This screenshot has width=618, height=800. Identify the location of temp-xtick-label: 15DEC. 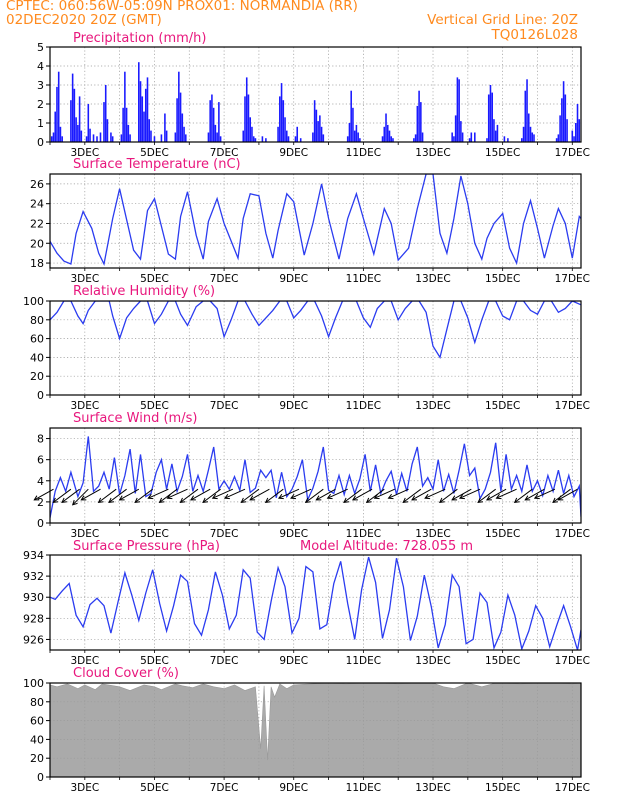
(502, 279).